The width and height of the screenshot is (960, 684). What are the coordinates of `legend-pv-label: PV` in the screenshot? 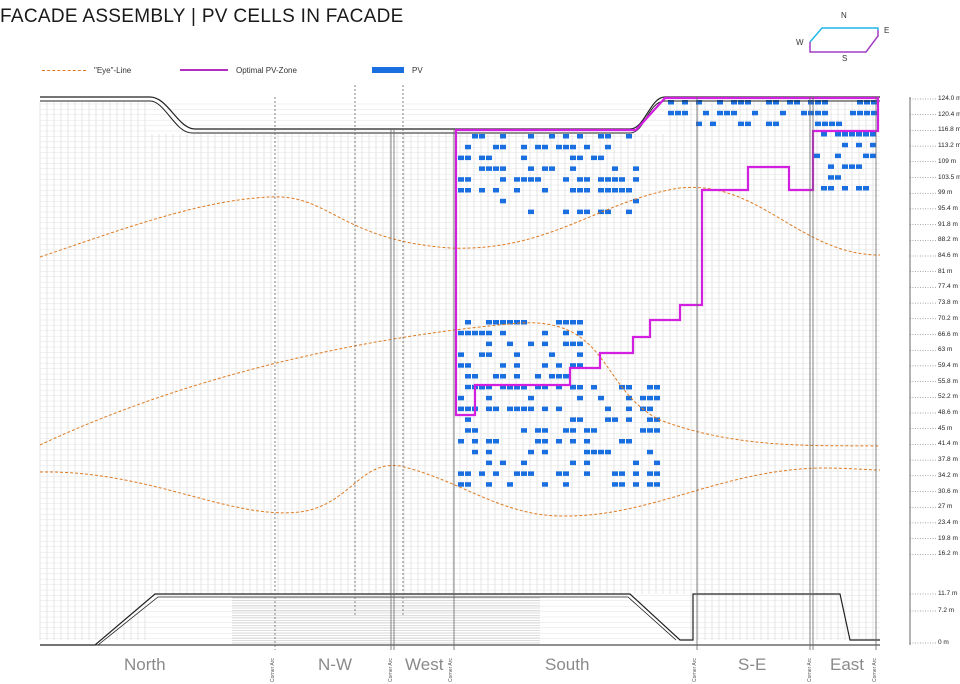 It's located at (417, 70).